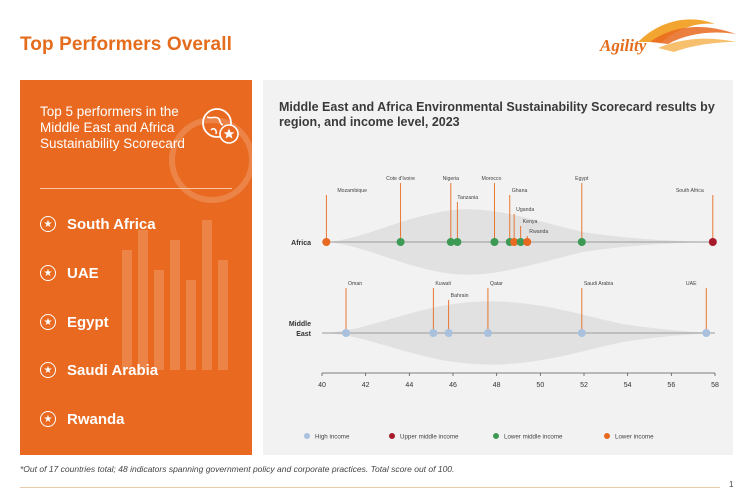 The image size is (750, 500). What do you see at coordinates (83, 273) in the screenshot?
I see `performer-label: UAE` at bounding box center [83, 273].